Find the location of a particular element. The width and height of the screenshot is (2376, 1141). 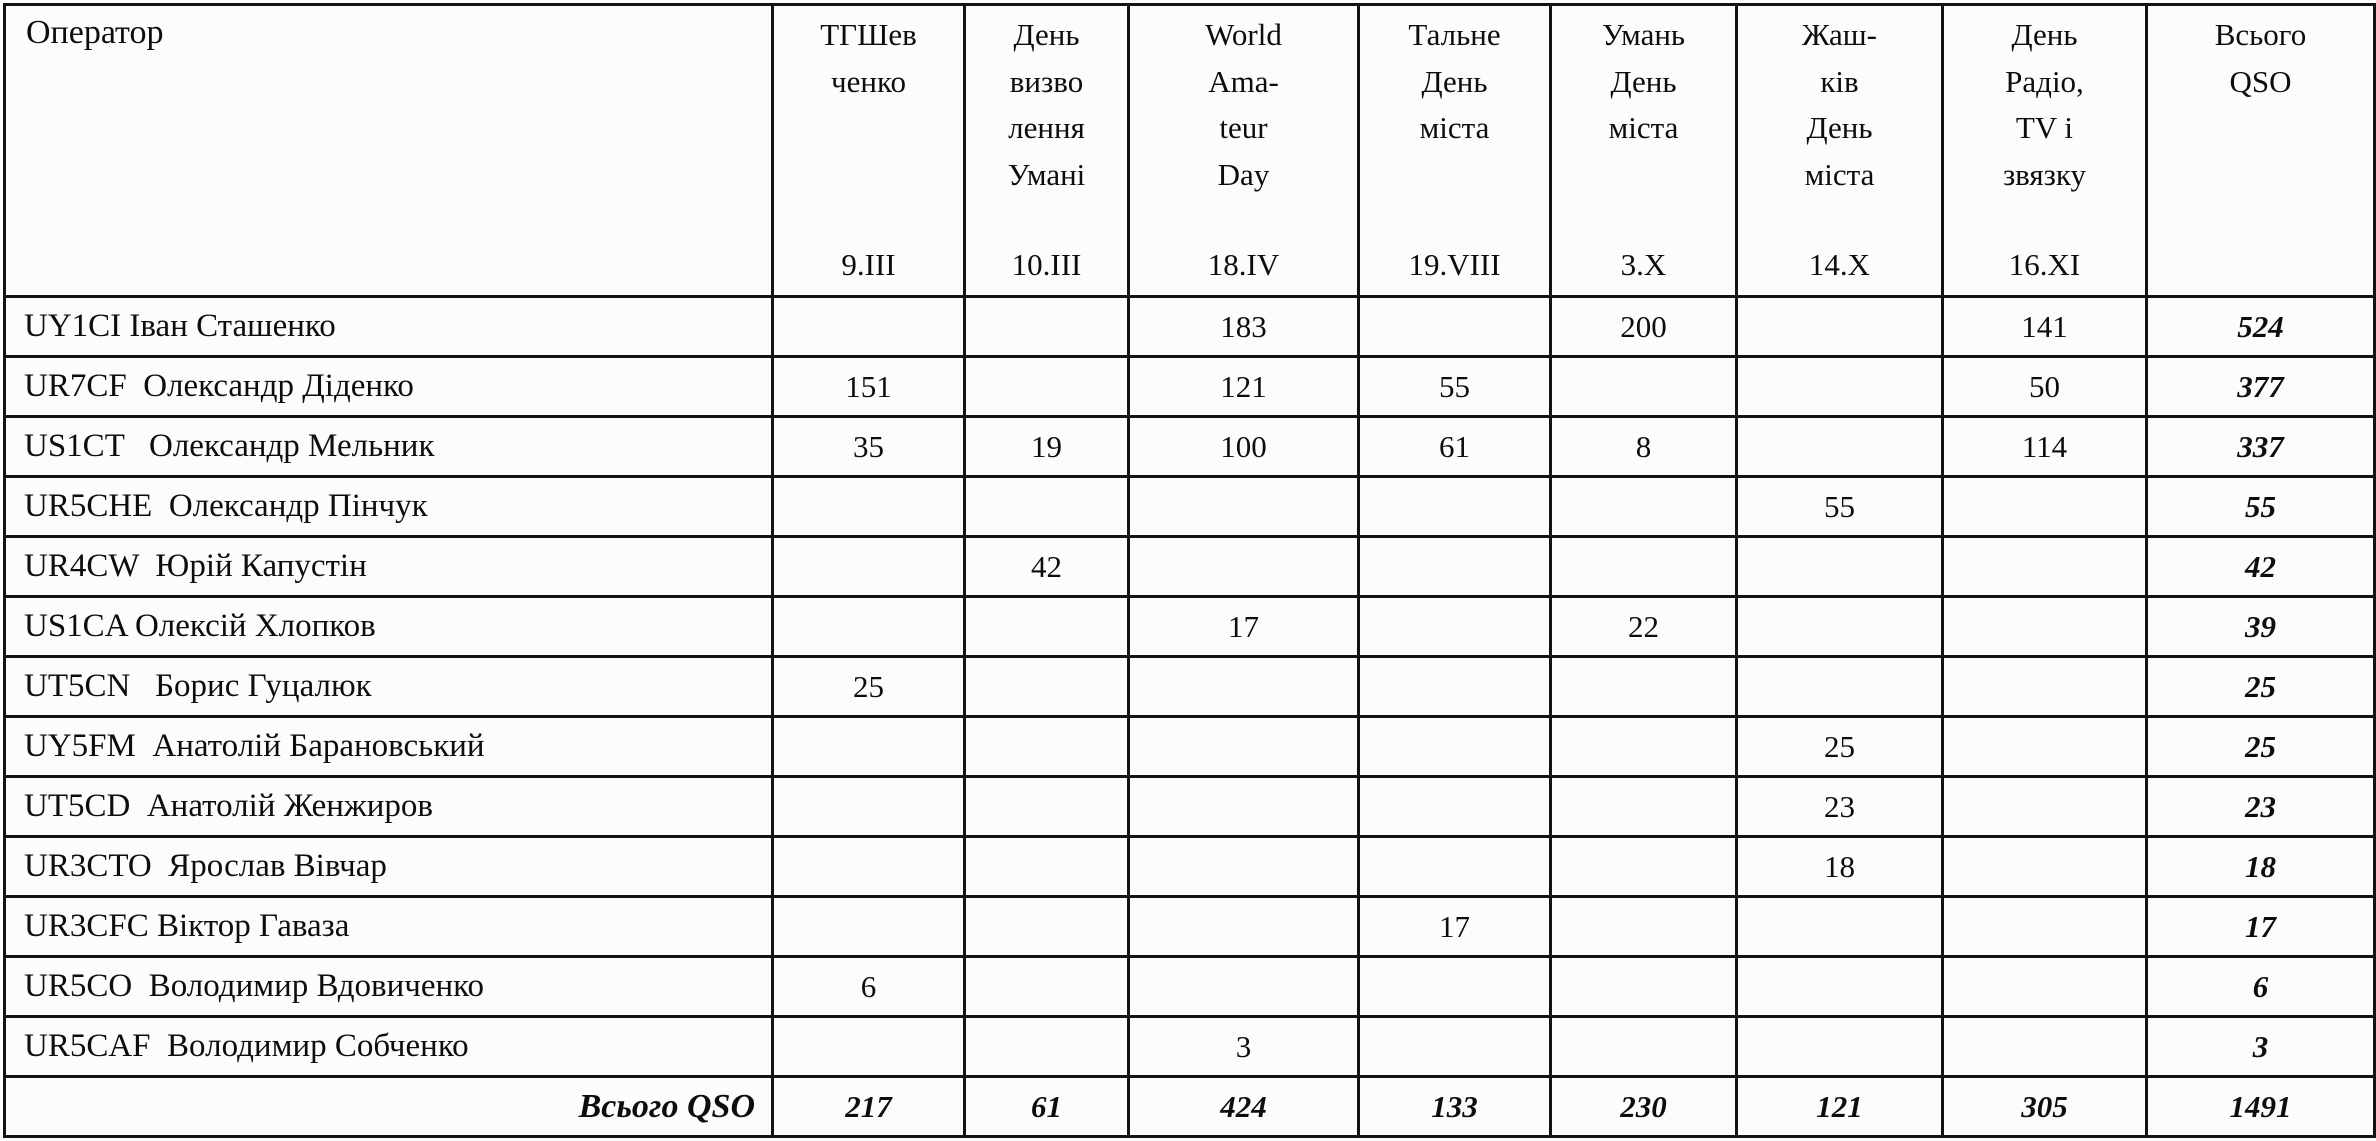

event-header-content: Тальне День міста 19.VIII is located at coordinates (1455, 151).